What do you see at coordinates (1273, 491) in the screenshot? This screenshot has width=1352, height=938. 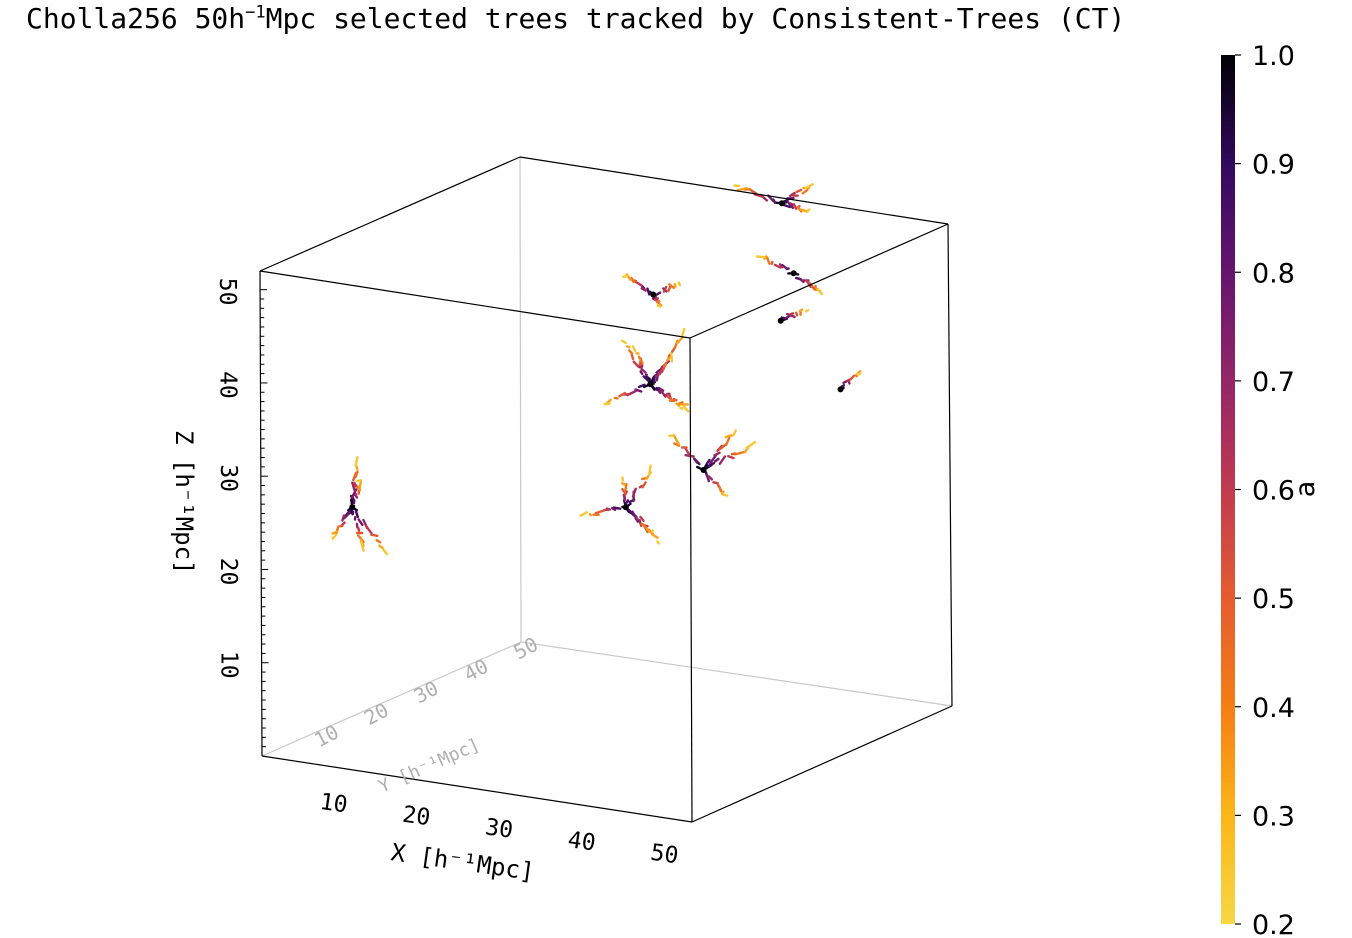 I see `colorbar-tick-label: 0.6` at bounding box center [1273, 491].